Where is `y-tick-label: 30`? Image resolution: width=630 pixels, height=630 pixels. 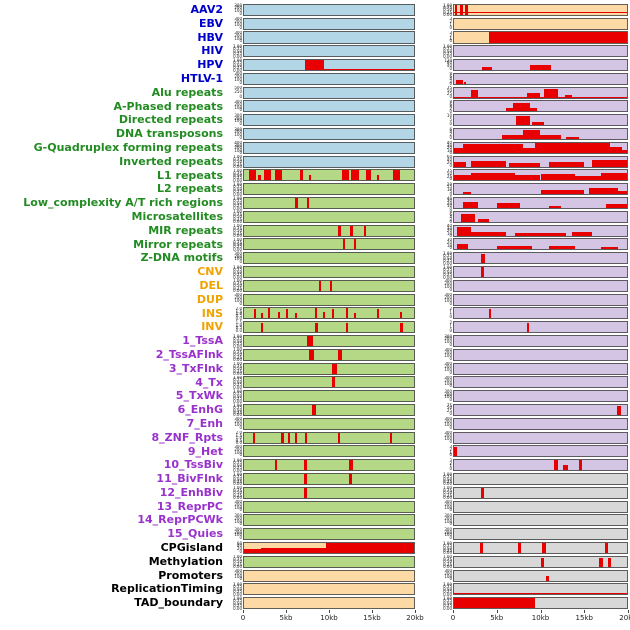 y-tick-label: 30 is located at coordinates (449, 240).